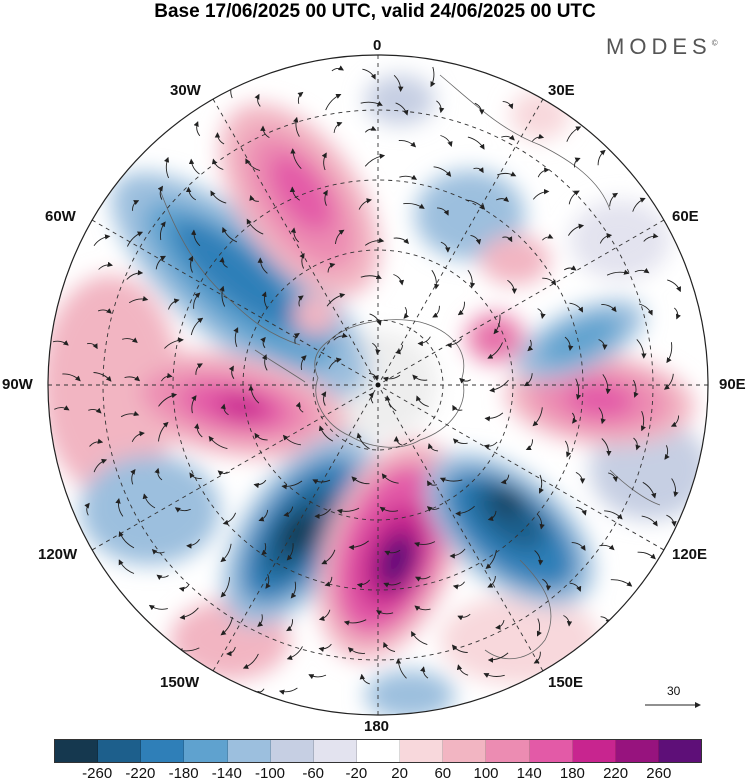 The height and width of the screenshot is (783, 750). Describe the element at coordinates (662, 46) in the screenshot. I see `brand-logo: MODES©` at that location.